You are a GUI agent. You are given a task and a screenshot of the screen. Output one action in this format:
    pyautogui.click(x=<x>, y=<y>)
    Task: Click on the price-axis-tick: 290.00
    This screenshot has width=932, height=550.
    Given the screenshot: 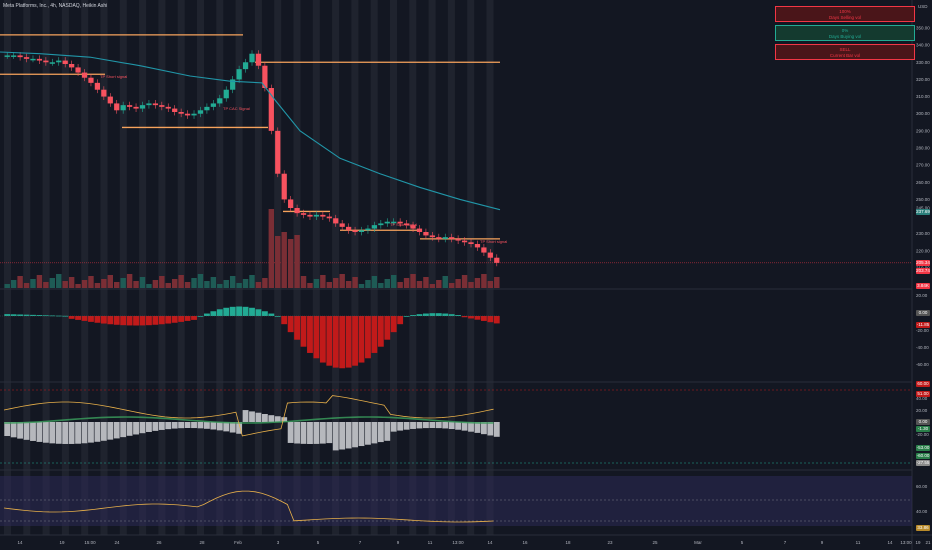 What is the action you would take?
    pyautogui.click(x=923, y=130)
    